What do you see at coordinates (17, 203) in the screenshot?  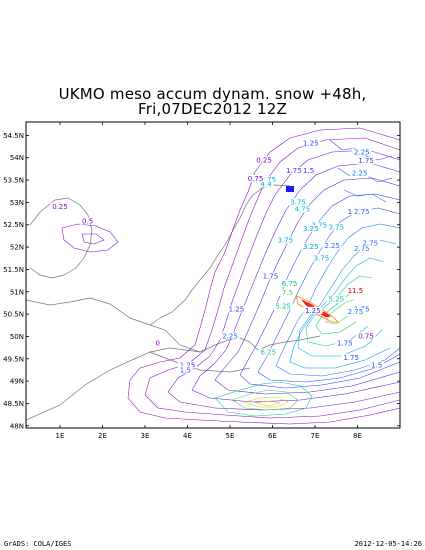 I see `lat-label: 53N` at bounding box center [17, 203].